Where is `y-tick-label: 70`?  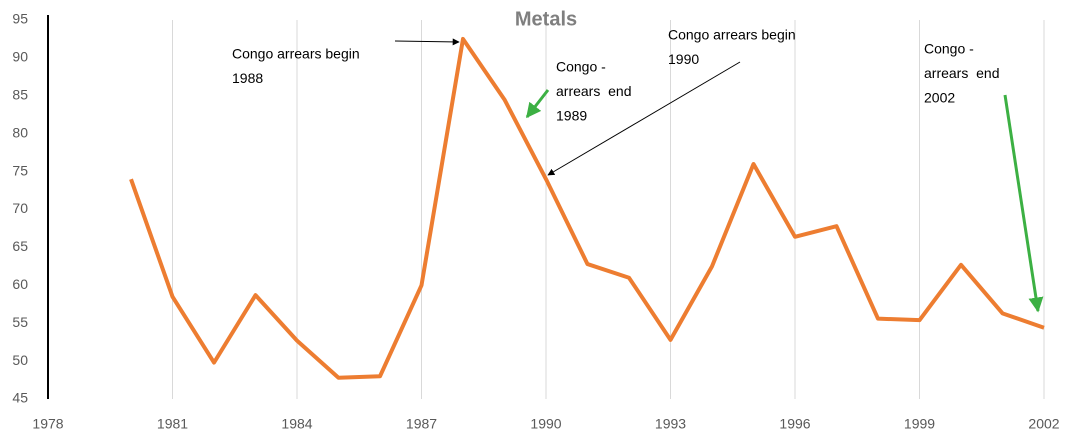
y-tick-label: 70 is located at coordinates (20, 208).